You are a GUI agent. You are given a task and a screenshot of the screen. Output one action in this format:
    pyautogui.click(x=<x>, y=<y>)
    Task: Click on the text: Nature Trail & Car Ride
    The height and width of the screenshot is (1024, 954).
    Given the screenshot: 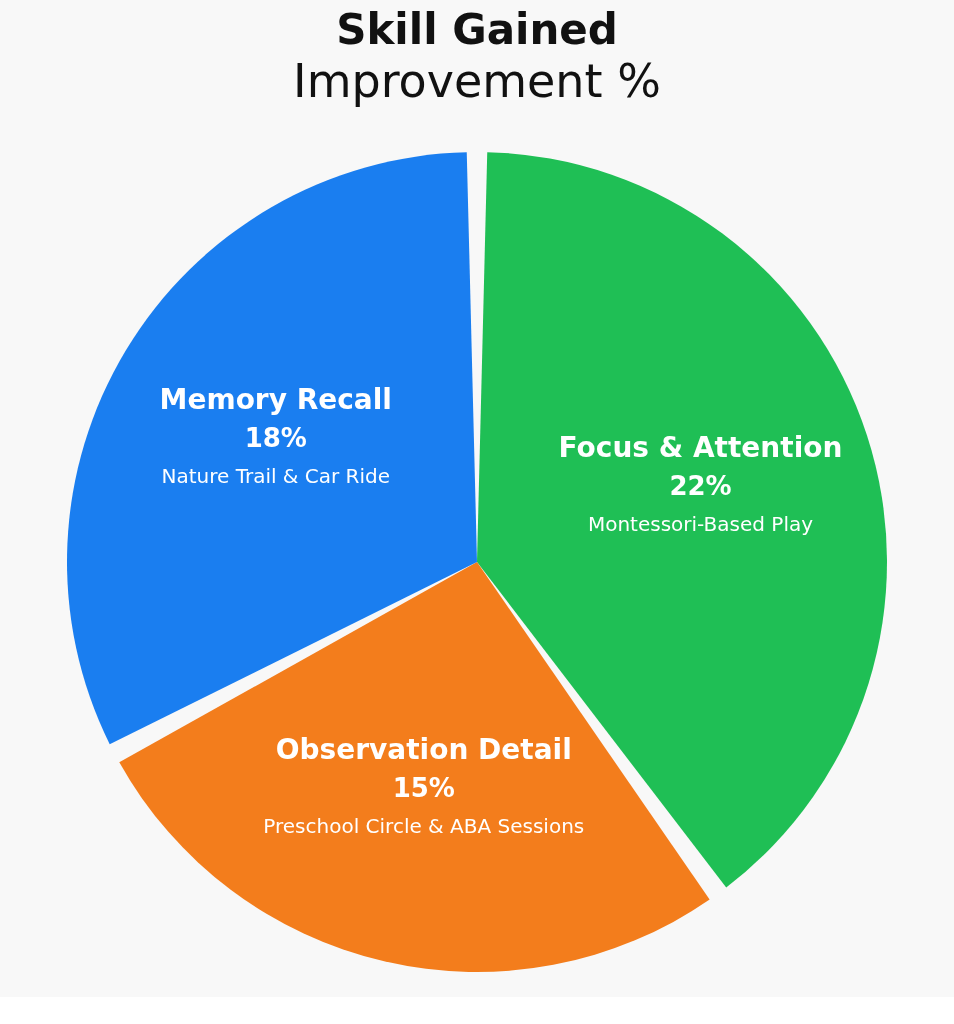 What is the action you would take?
    pyautogui.click(x=276, y=475)
    